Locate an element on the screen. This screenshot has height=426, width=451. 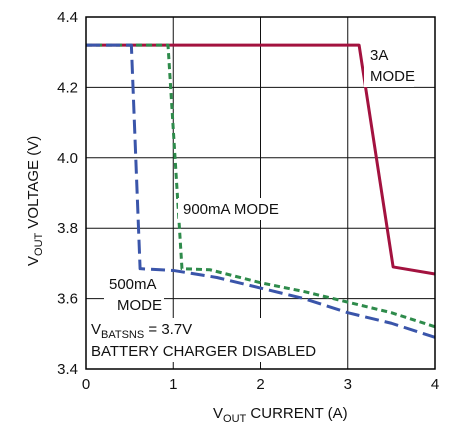
y-axis-title: VOUT VOLTAGE (V) is located at coordinates (35, 201).